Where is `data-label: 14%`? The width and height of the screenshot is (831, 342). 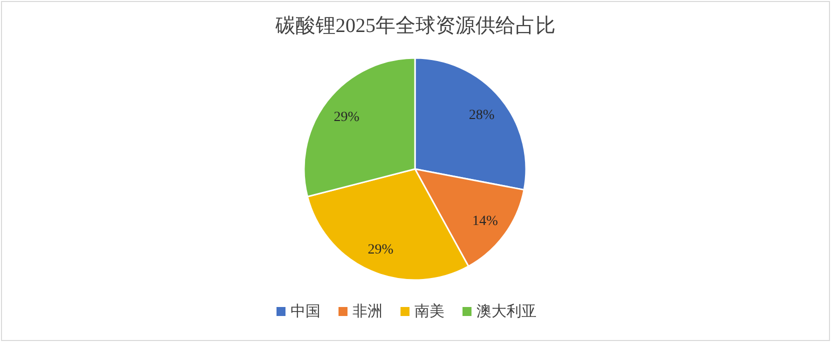 data-label: 14% is located at coordinates (485, 221).